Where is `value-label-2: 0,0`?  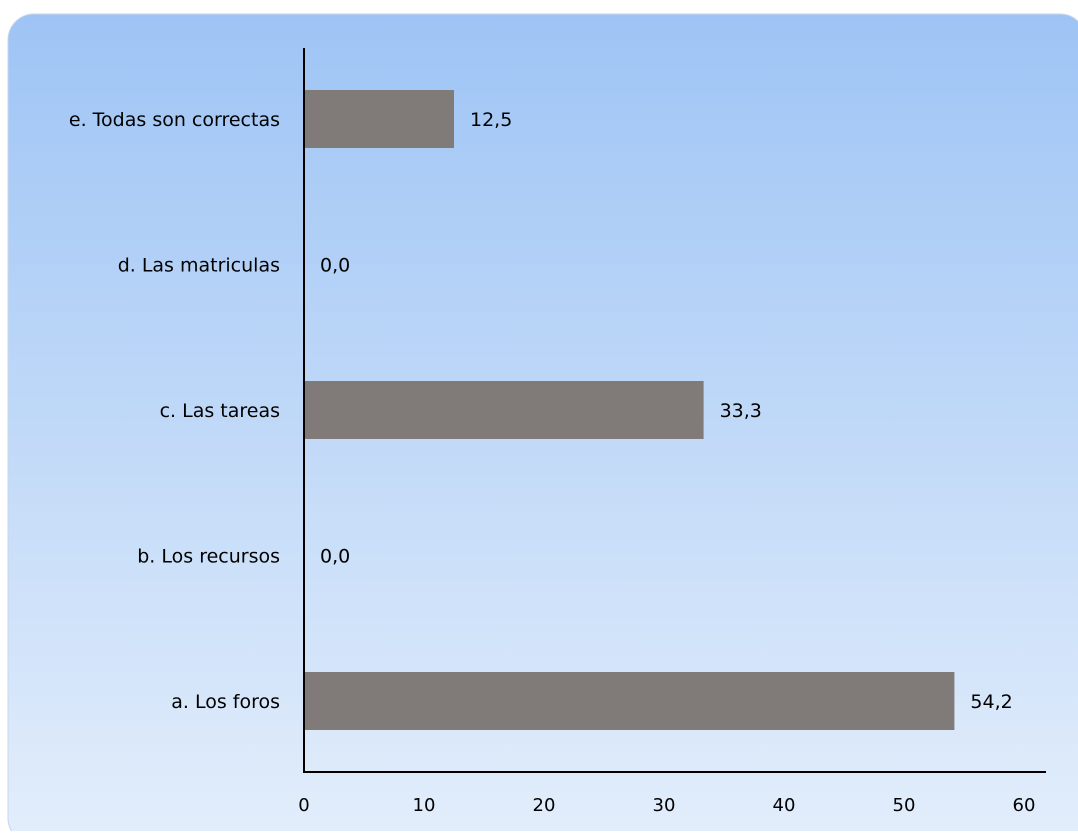
value-label-2: 0,0 is located at coordinates (335, 557).